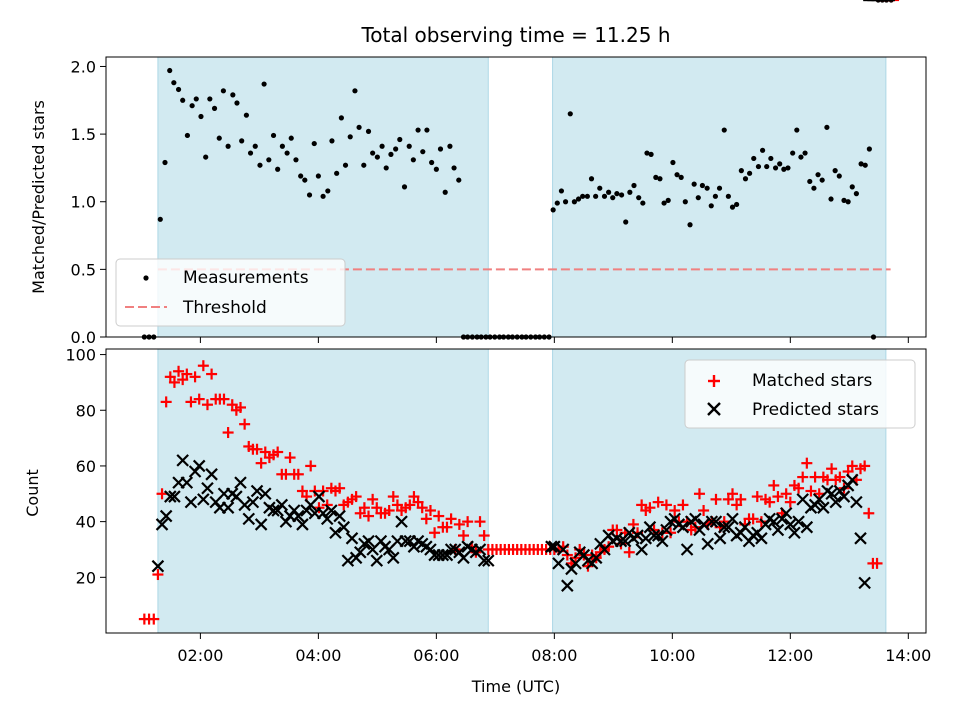  I want to click on y-tick-label: 20, so click(86, 577).